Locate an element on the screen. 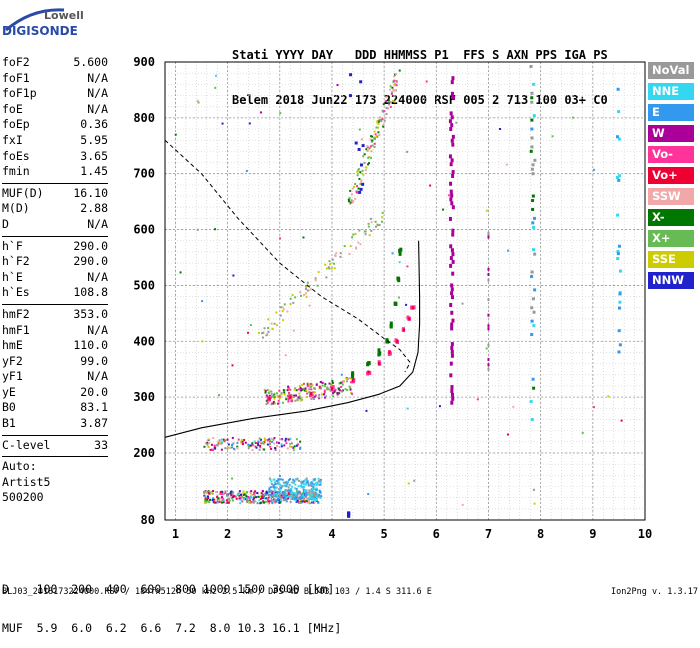  x-tick-label: 10 is located at coordinates (645, 534).